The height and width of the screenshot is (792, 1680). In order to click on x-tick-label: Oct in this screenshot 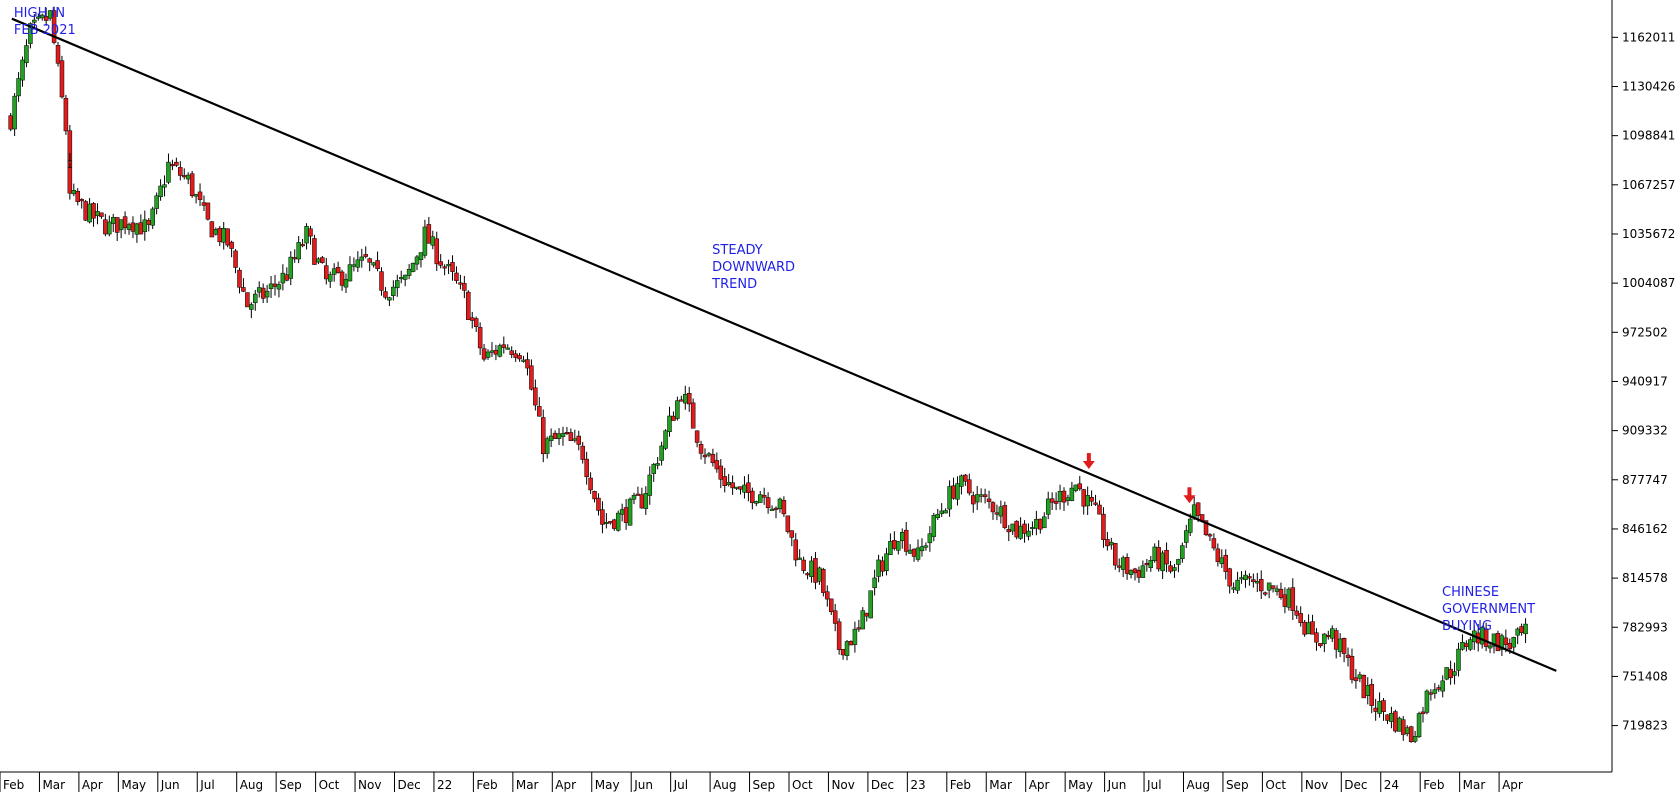, I will do `click(802, 785)`.